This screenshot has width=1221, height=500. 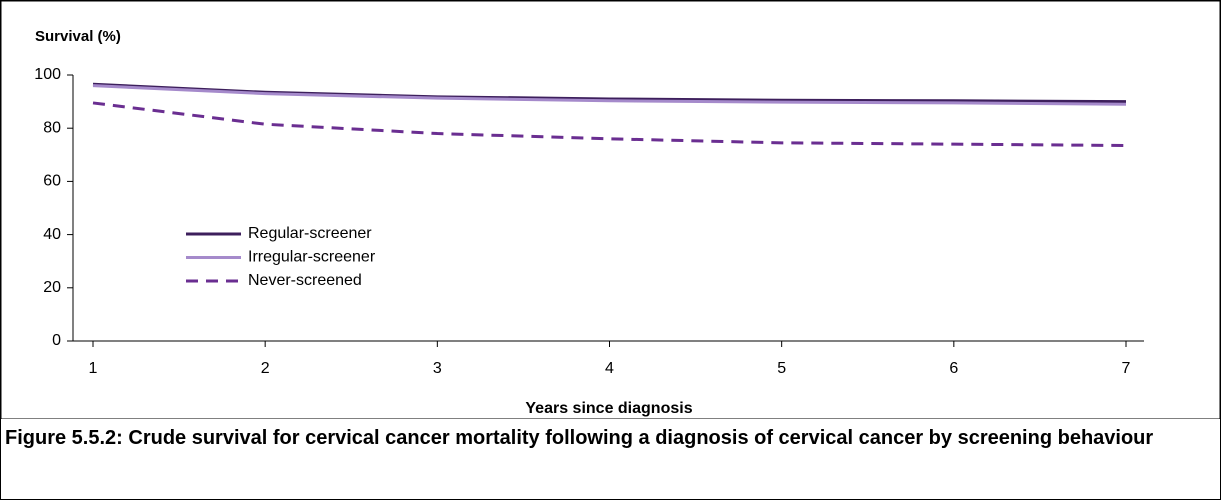 What do you see at coordinates (265, 368) in the screenshot?
I see `x-tick-label: 2` at bounding box center [265, 368].